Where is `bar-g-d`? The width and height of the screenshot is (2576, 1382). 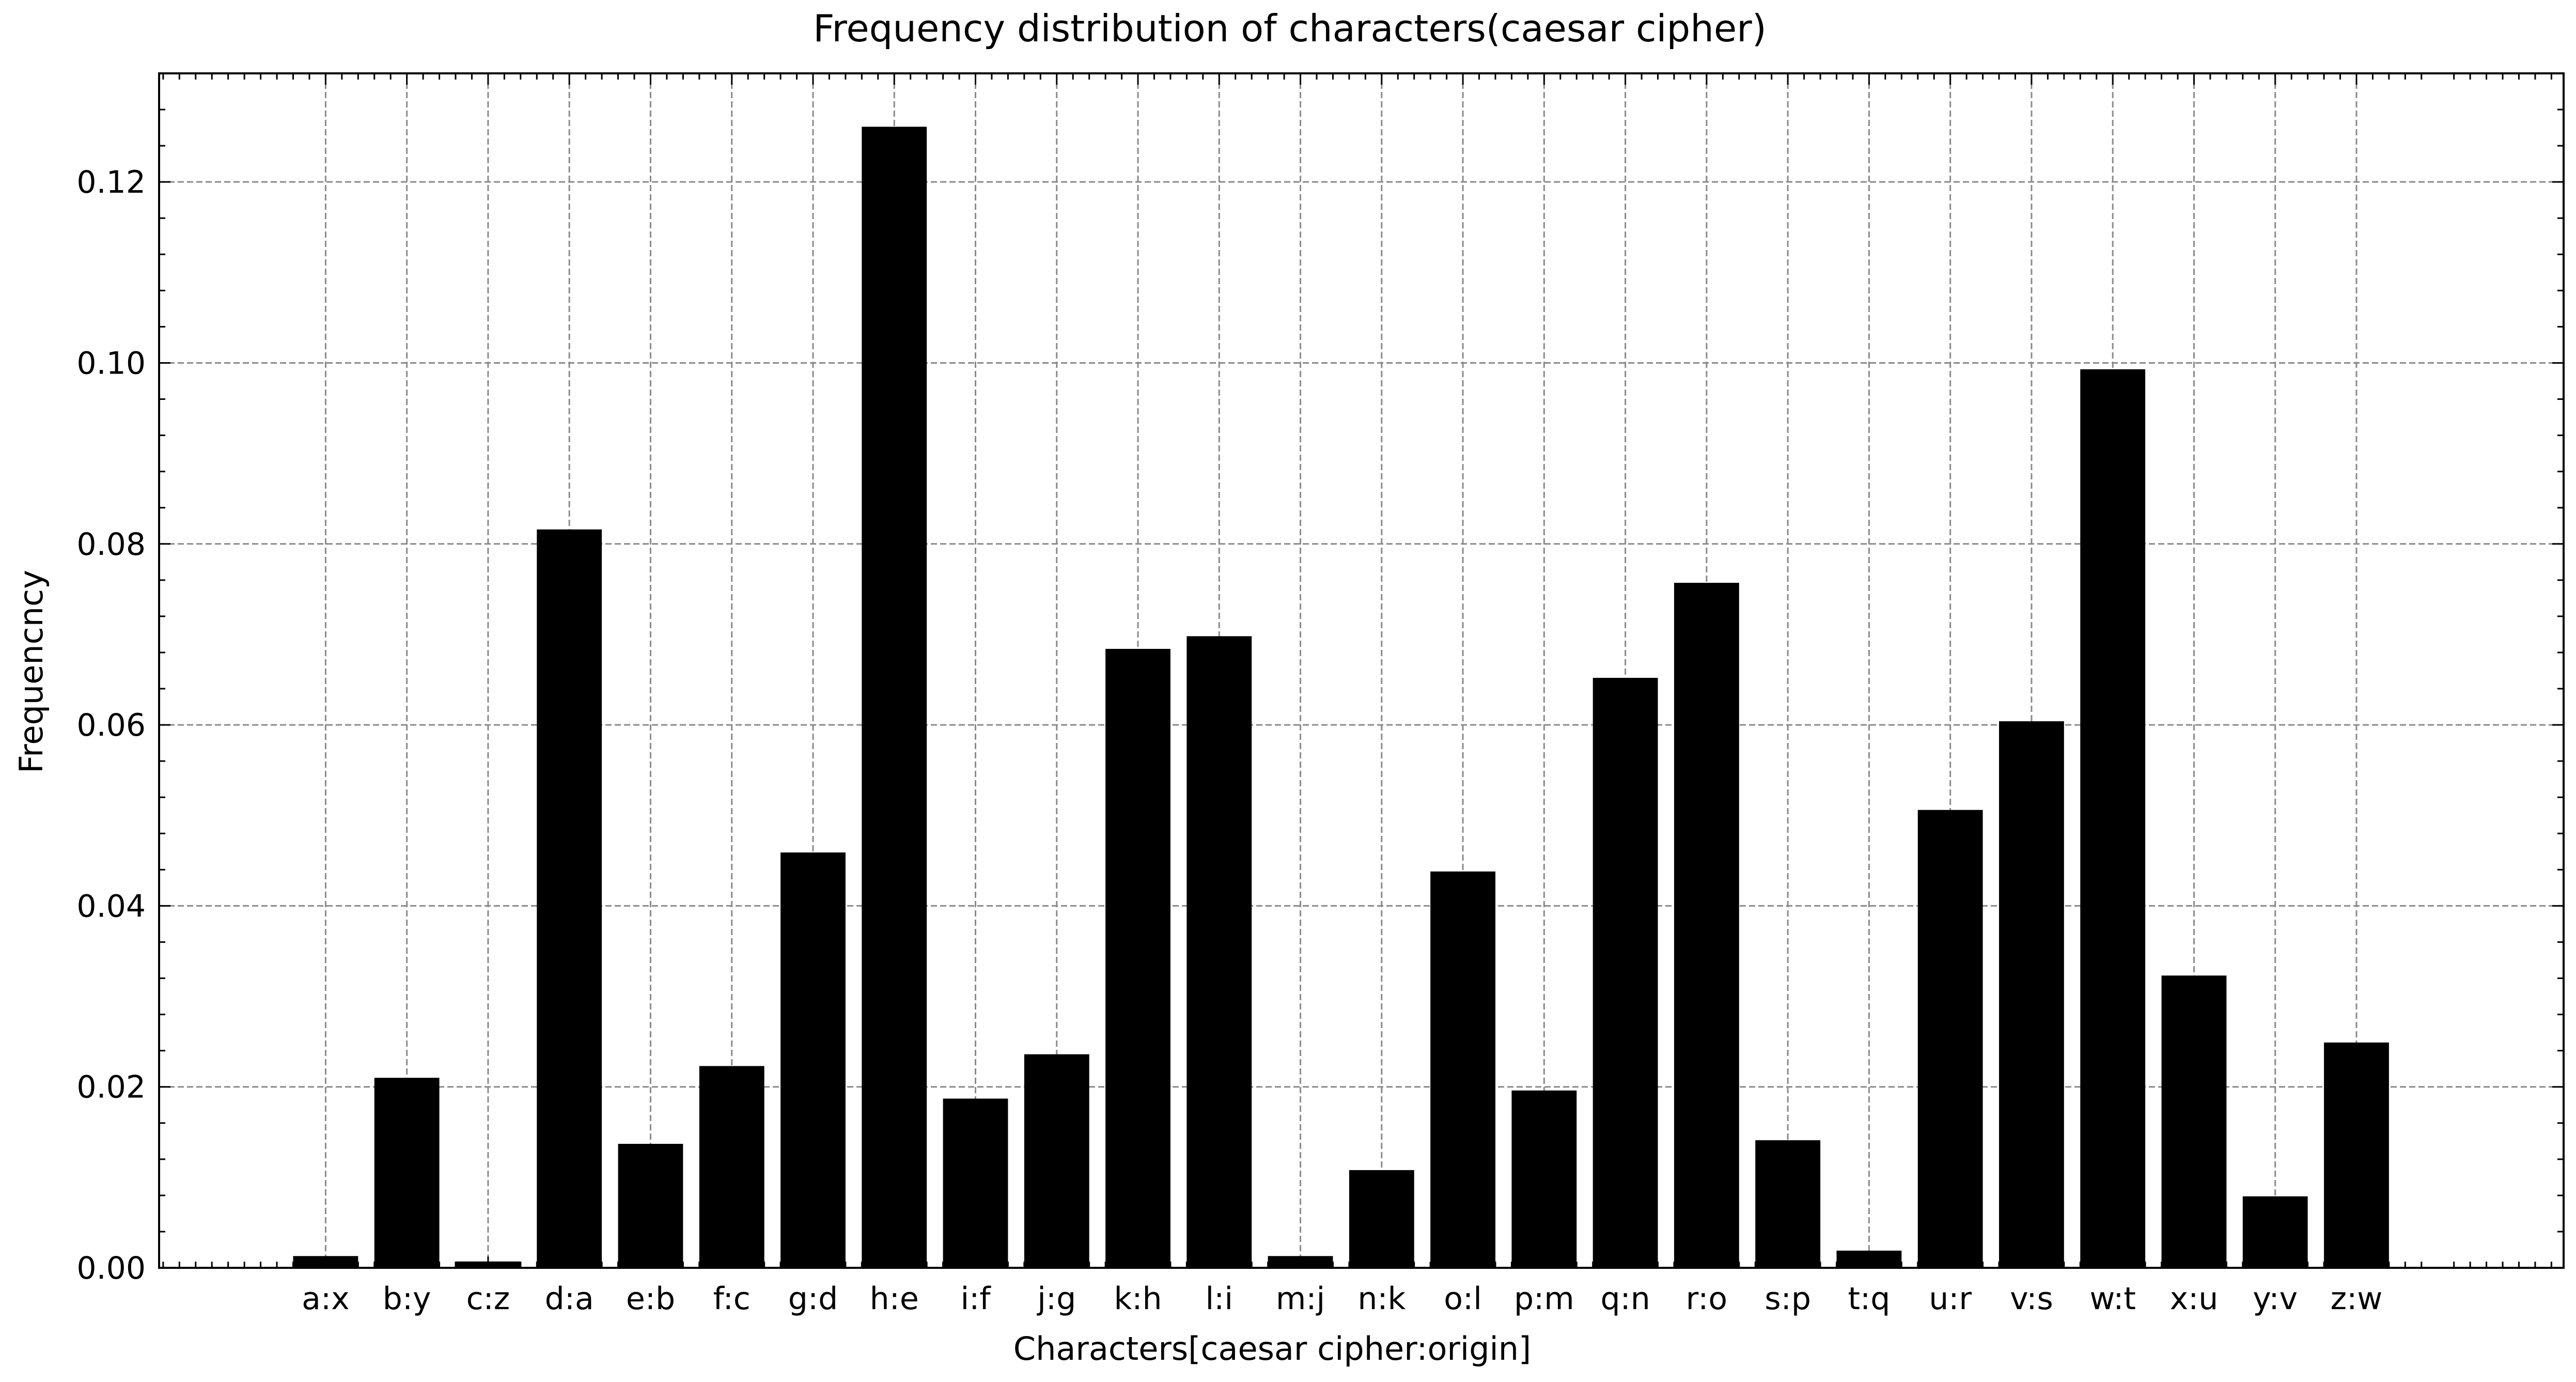
bar-g-d is located at coordinates (813, 1060).